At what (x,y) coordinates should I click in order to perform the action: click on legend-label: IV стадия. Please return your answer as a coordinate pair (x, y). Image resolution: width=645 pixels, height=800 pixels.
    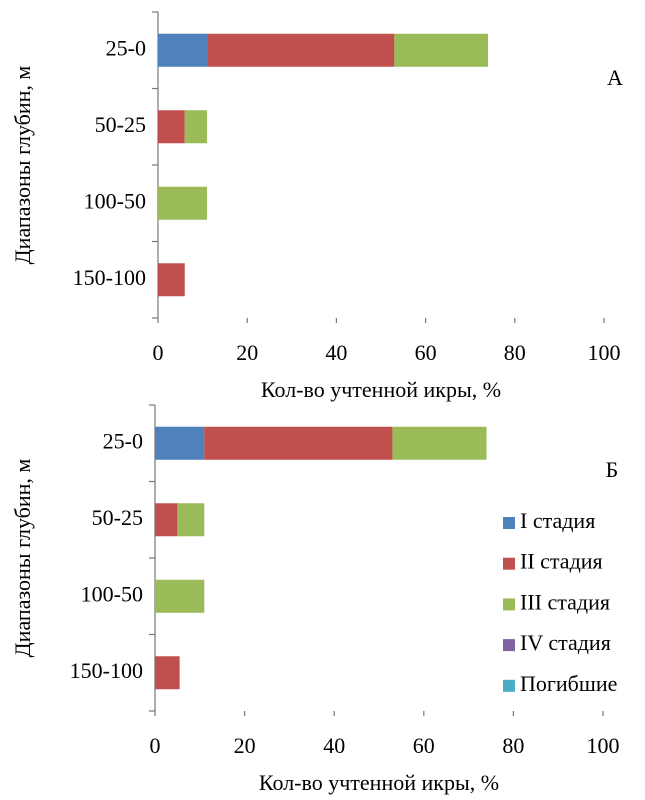
    Looking at the image, I should click on (565, 642).